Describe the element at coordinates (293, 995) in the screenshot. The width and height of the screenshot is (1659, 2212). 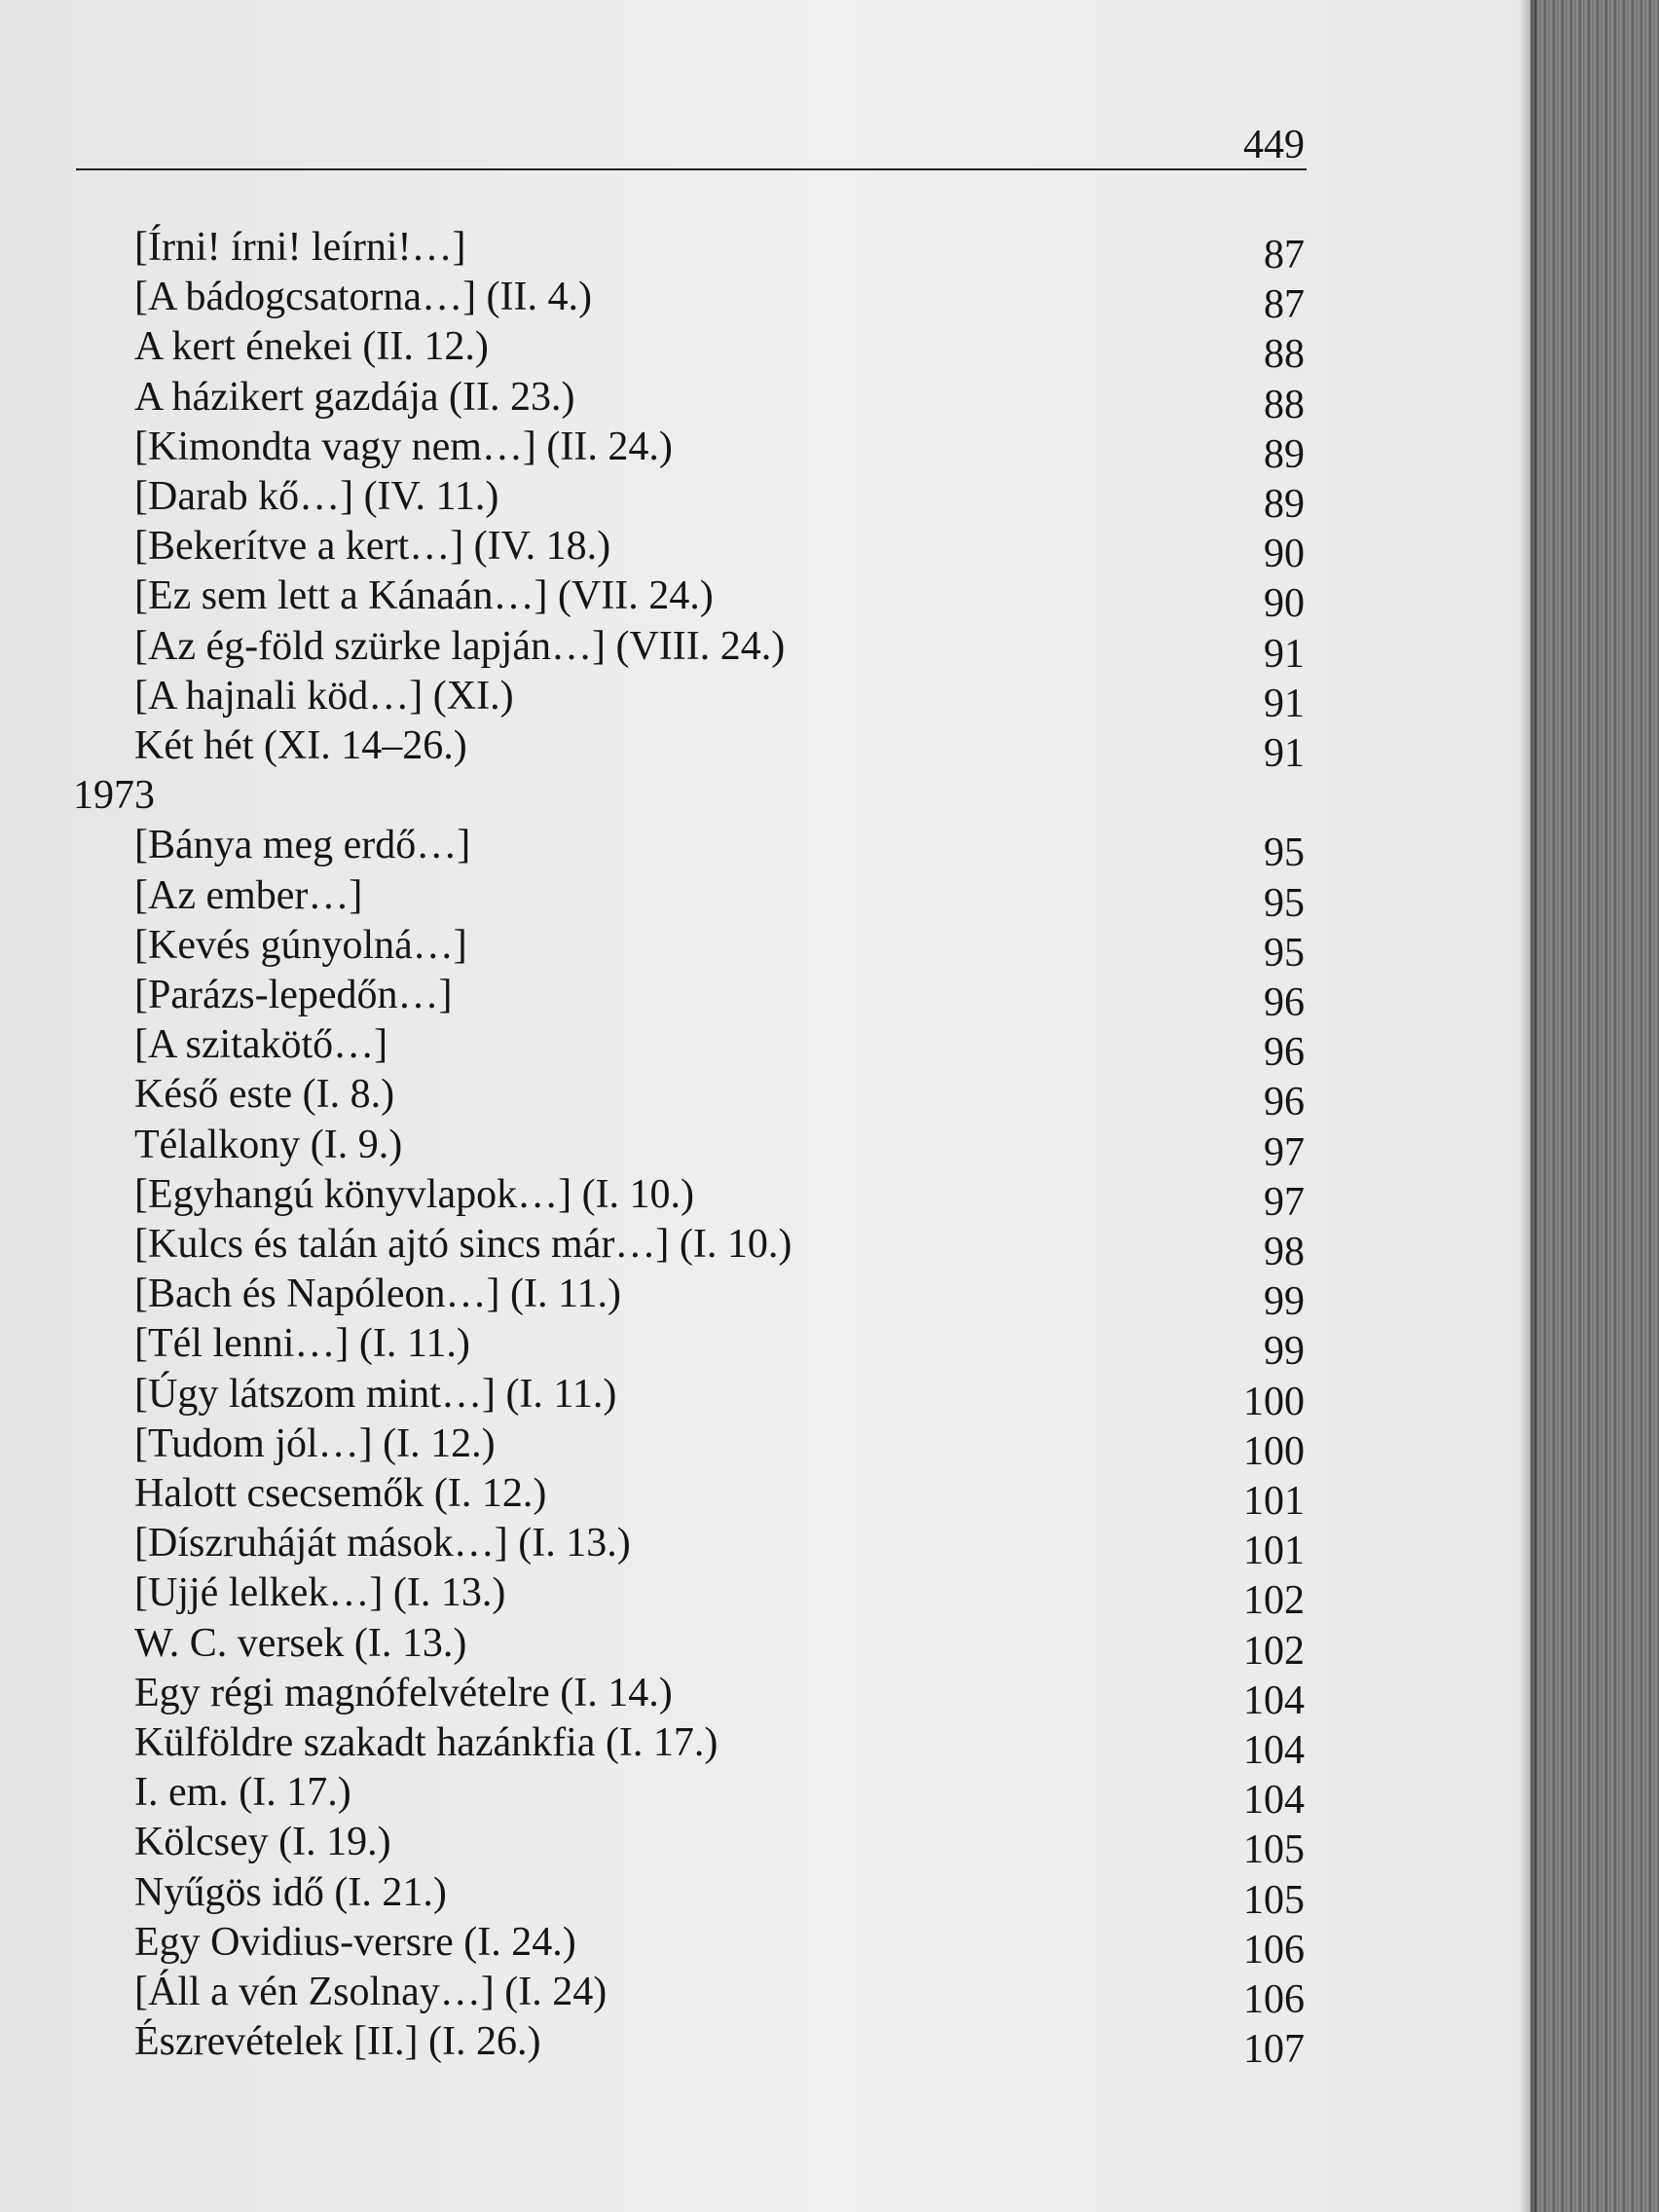
I see `entry-title: [Parázs-lepedőn…]` at that location.